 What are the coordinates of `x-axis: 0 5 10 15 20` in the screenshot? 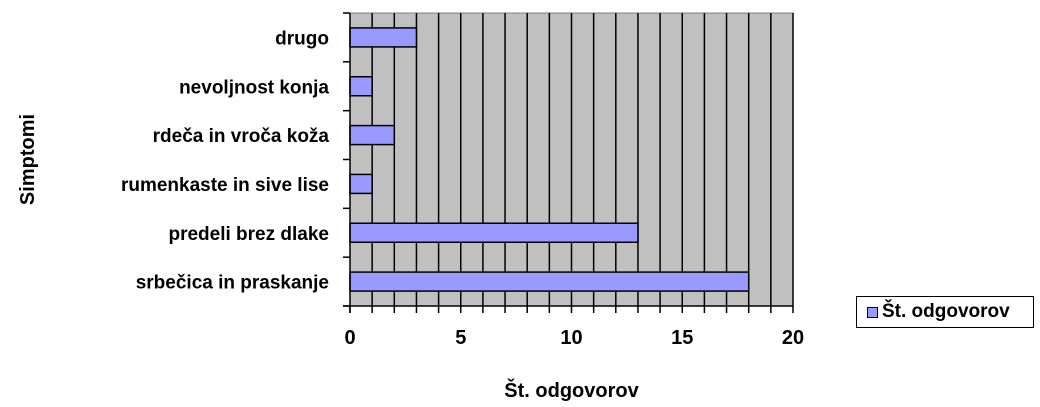 It's located at (573, 327).